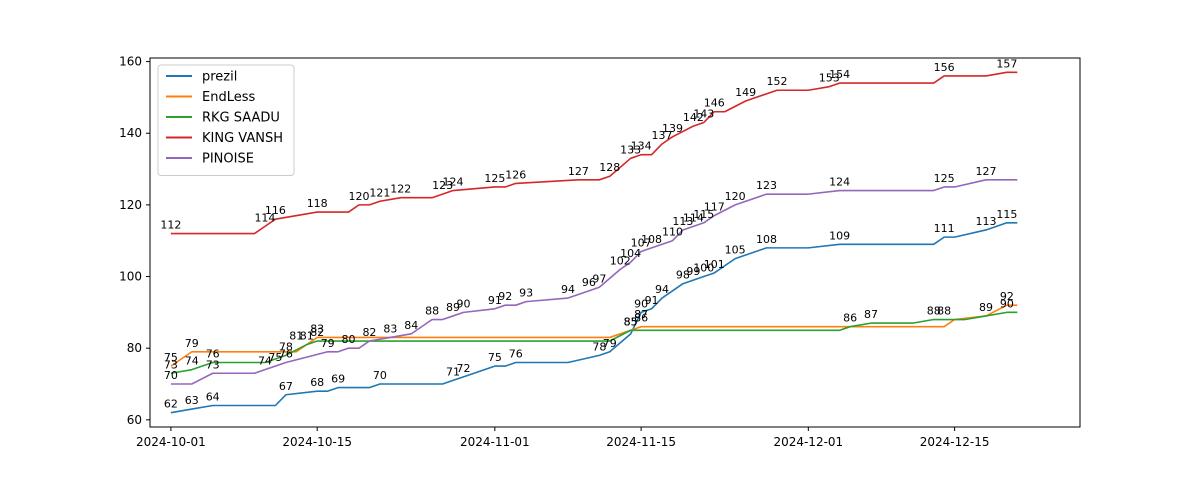 This screenshot has width=1200, height=485. Describe the element at coordinates (213, 397) in the screenshot. I see `data-label-prezil: 64` at that location.